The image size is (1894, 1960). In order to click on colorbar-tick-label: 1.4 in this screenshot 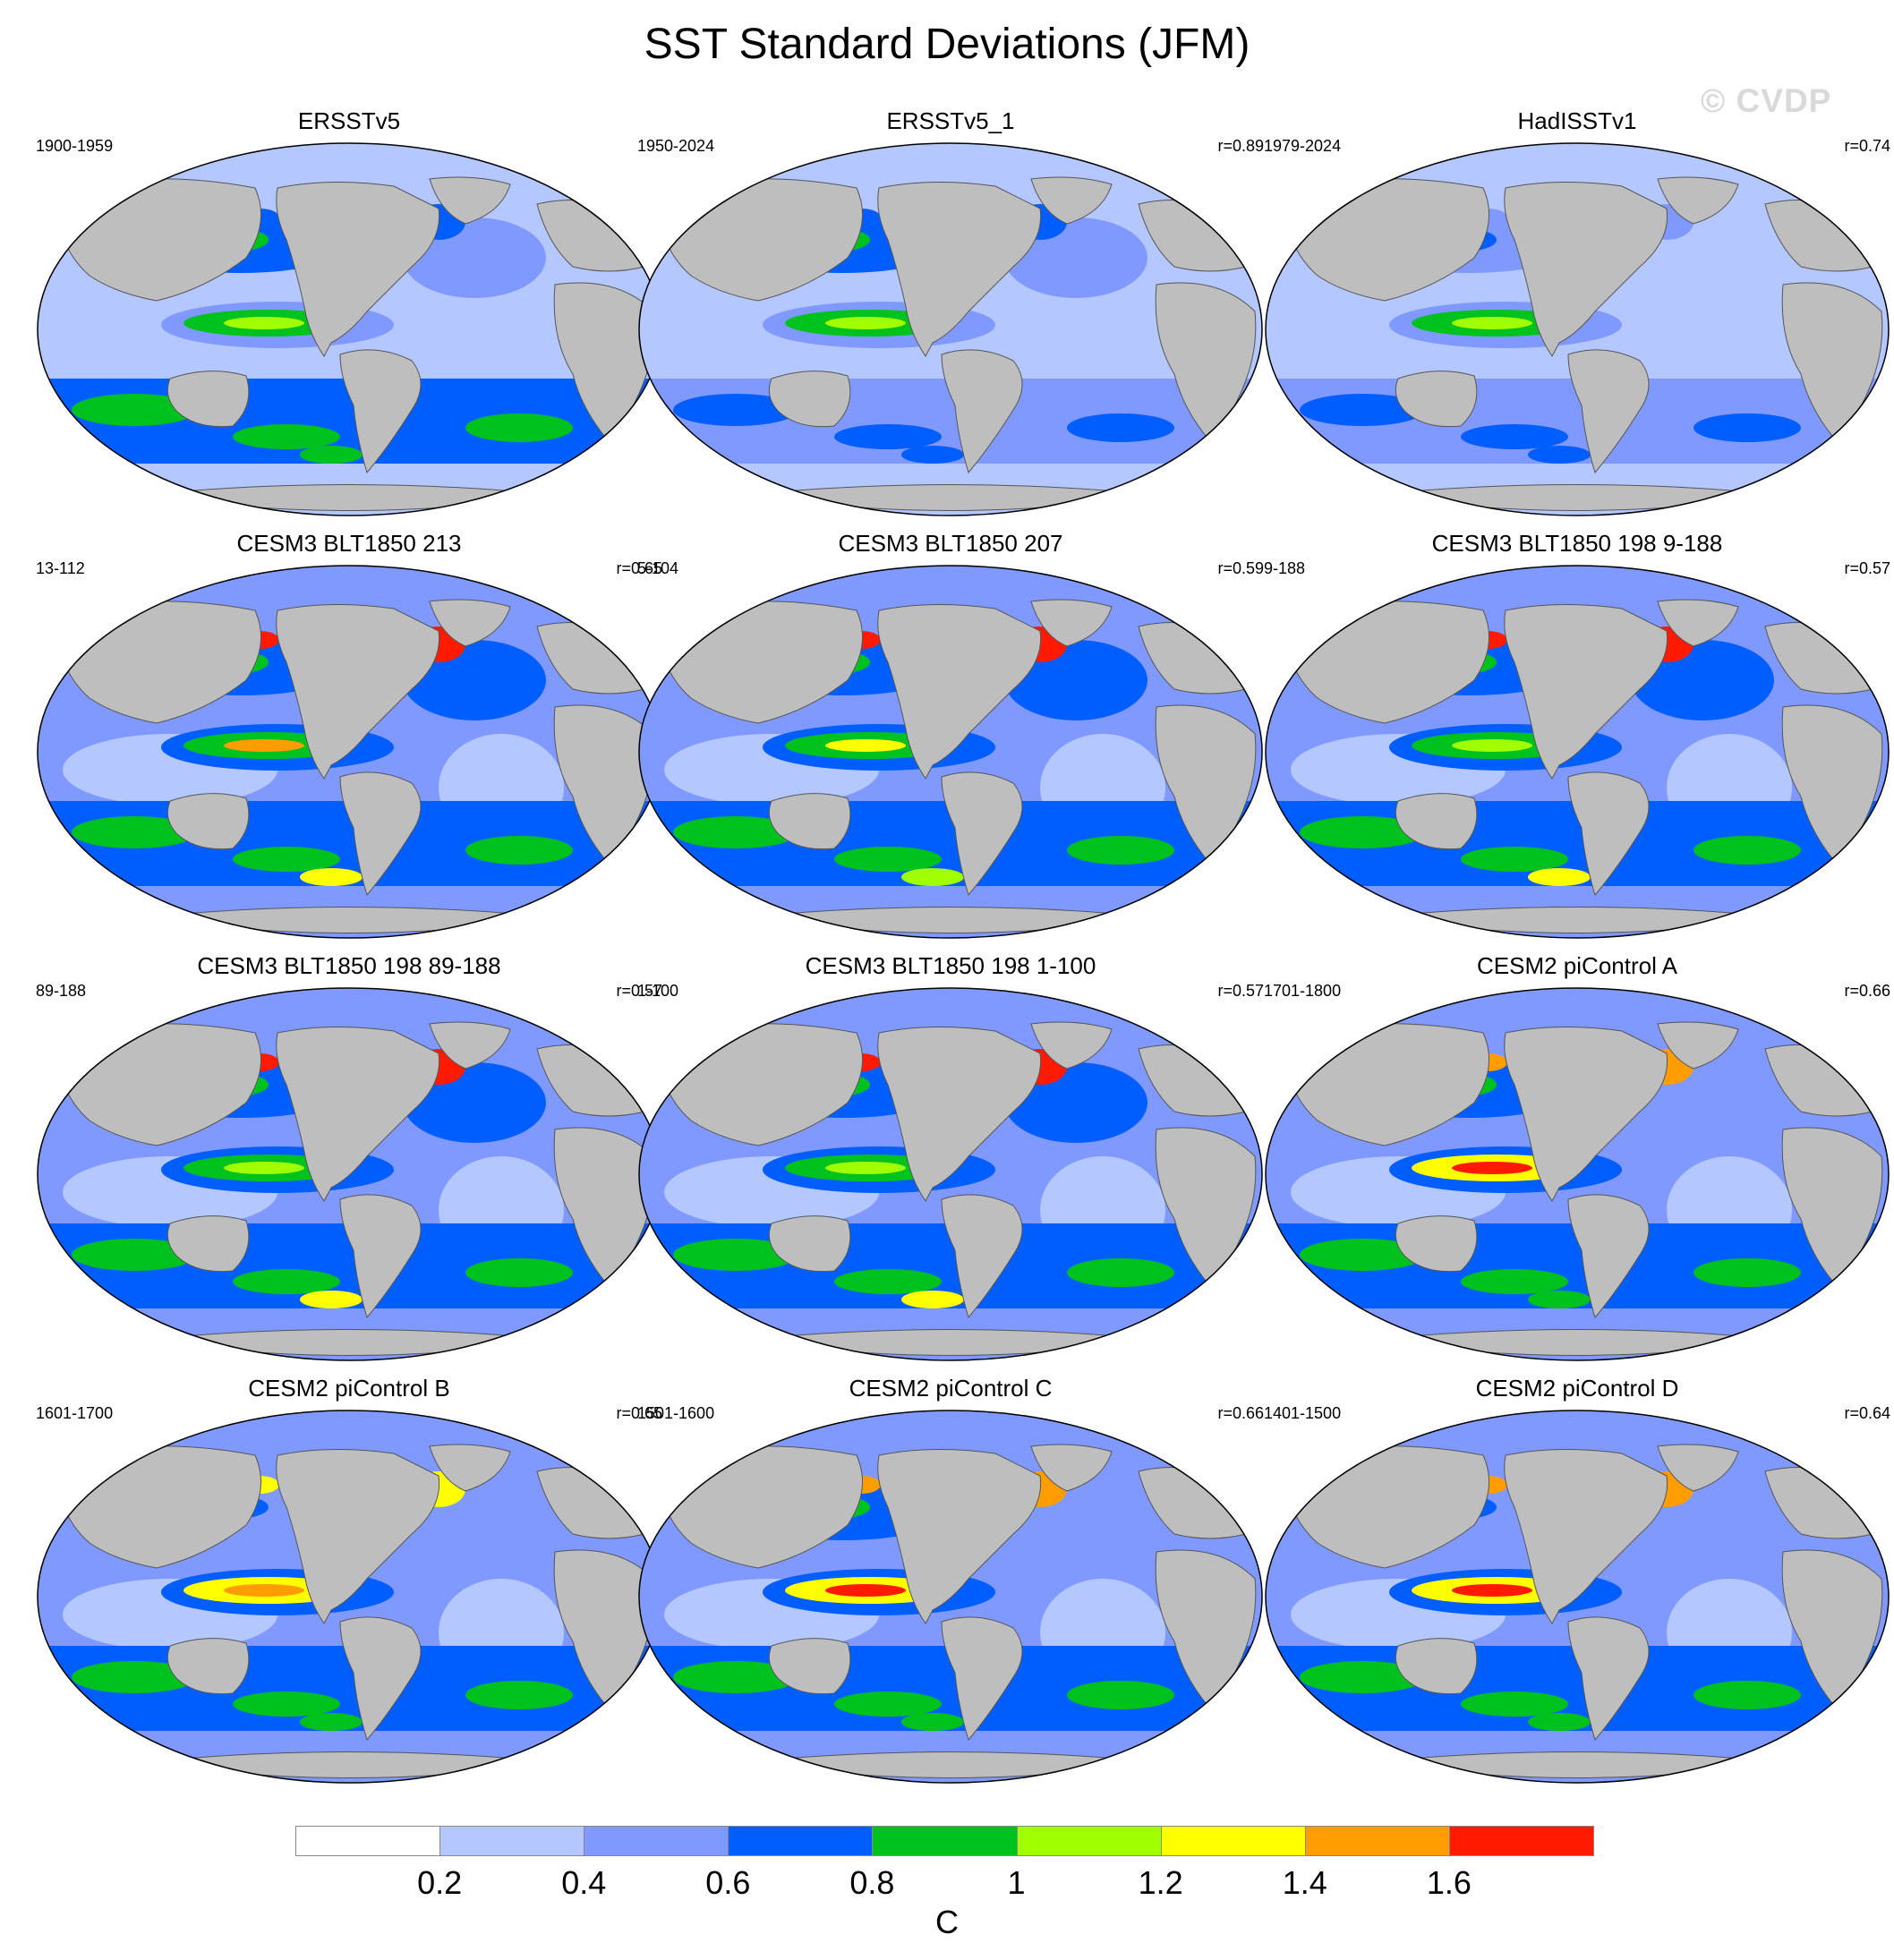, I will do `click(1304, 1882)`.